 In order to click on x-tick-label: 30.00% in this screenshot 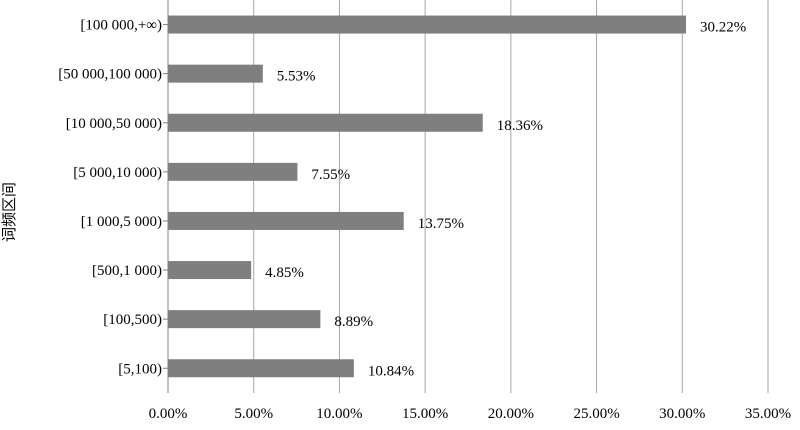, I will do `click(682, 414)`.